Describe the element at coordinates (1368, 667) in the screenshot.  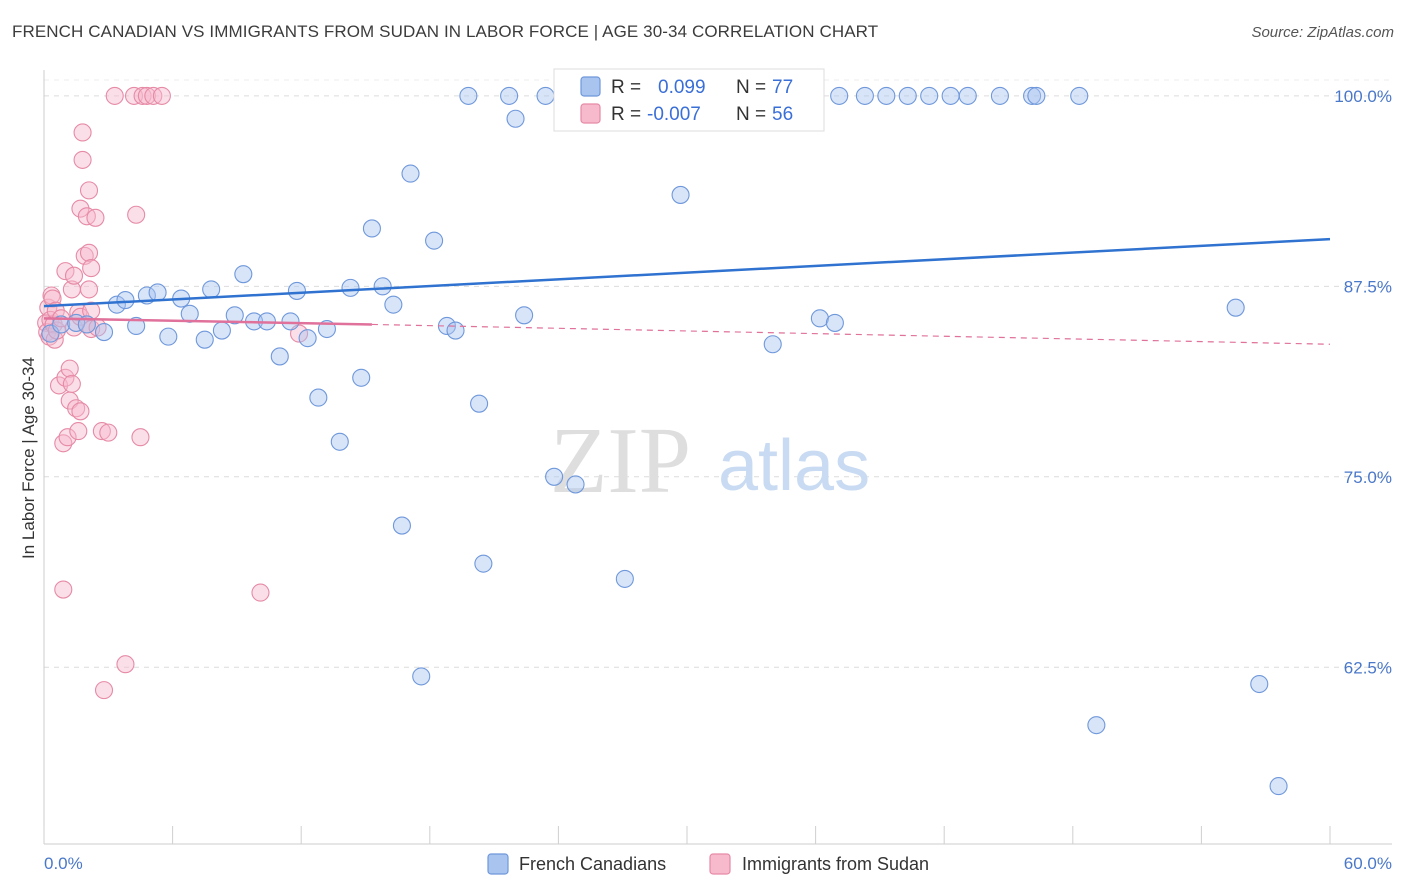
I see `y-tick-label: 62.5%` at that location.